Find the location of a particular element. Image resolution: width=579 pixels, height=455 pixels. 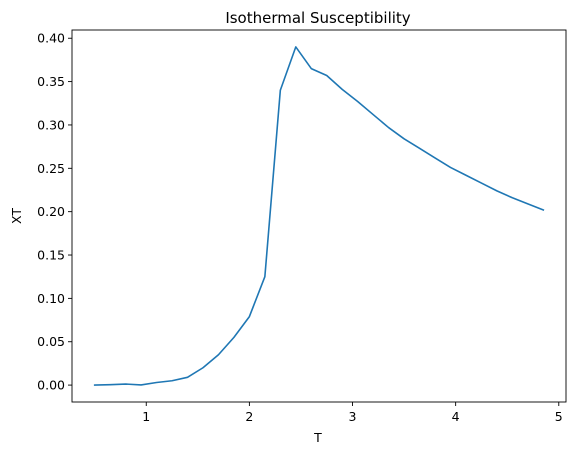

x-tick-label: 4 is located at coordinates (456, 416).